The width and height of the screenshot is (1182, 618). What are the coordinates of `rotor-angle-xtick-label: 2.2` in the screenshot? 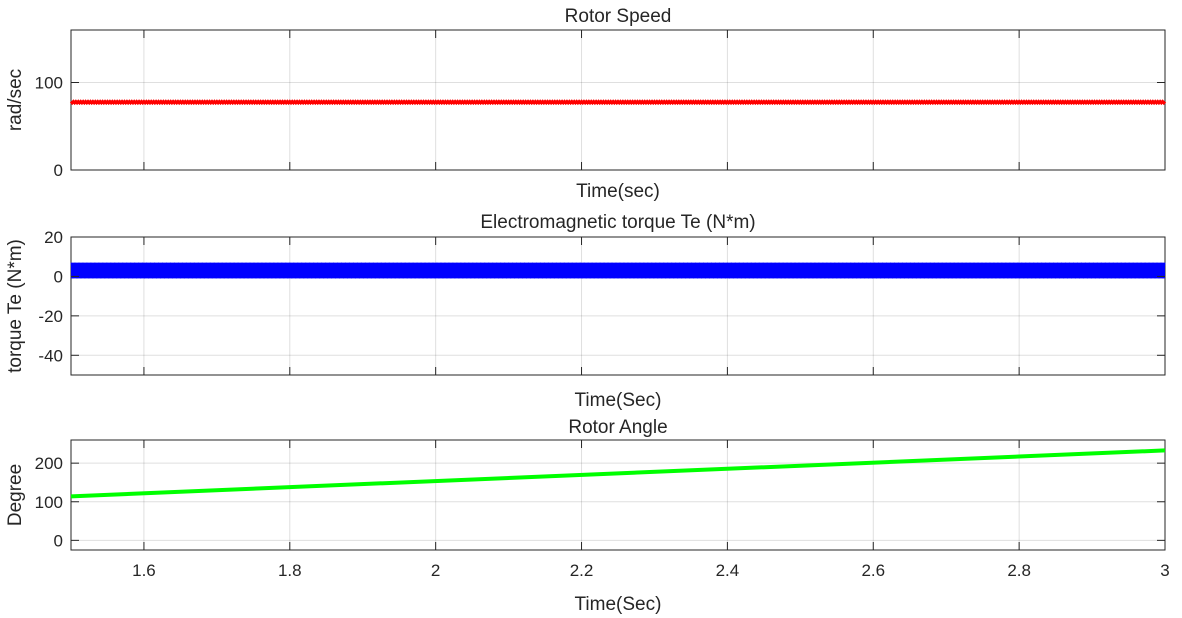 It's located at (582, 570).